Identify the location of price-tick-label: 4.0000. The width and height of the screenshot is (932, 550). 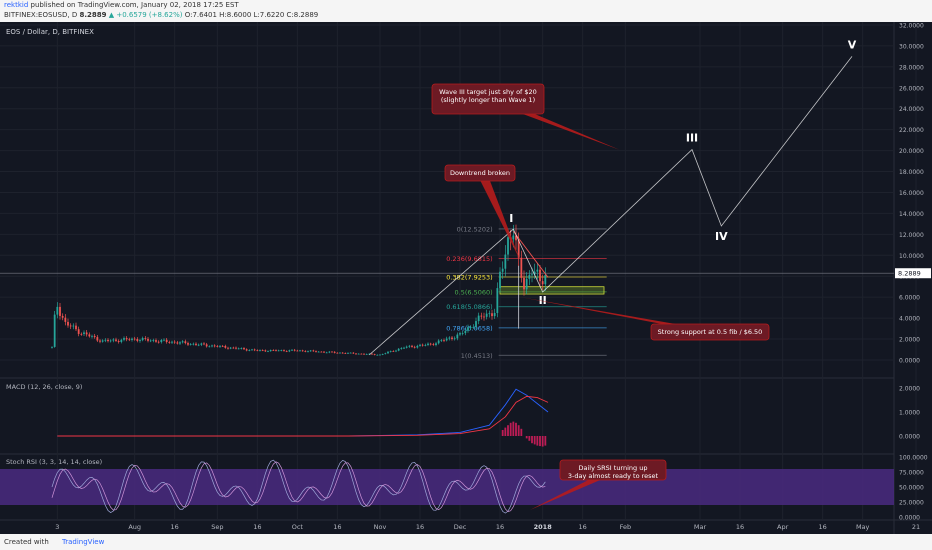
(909, 319).